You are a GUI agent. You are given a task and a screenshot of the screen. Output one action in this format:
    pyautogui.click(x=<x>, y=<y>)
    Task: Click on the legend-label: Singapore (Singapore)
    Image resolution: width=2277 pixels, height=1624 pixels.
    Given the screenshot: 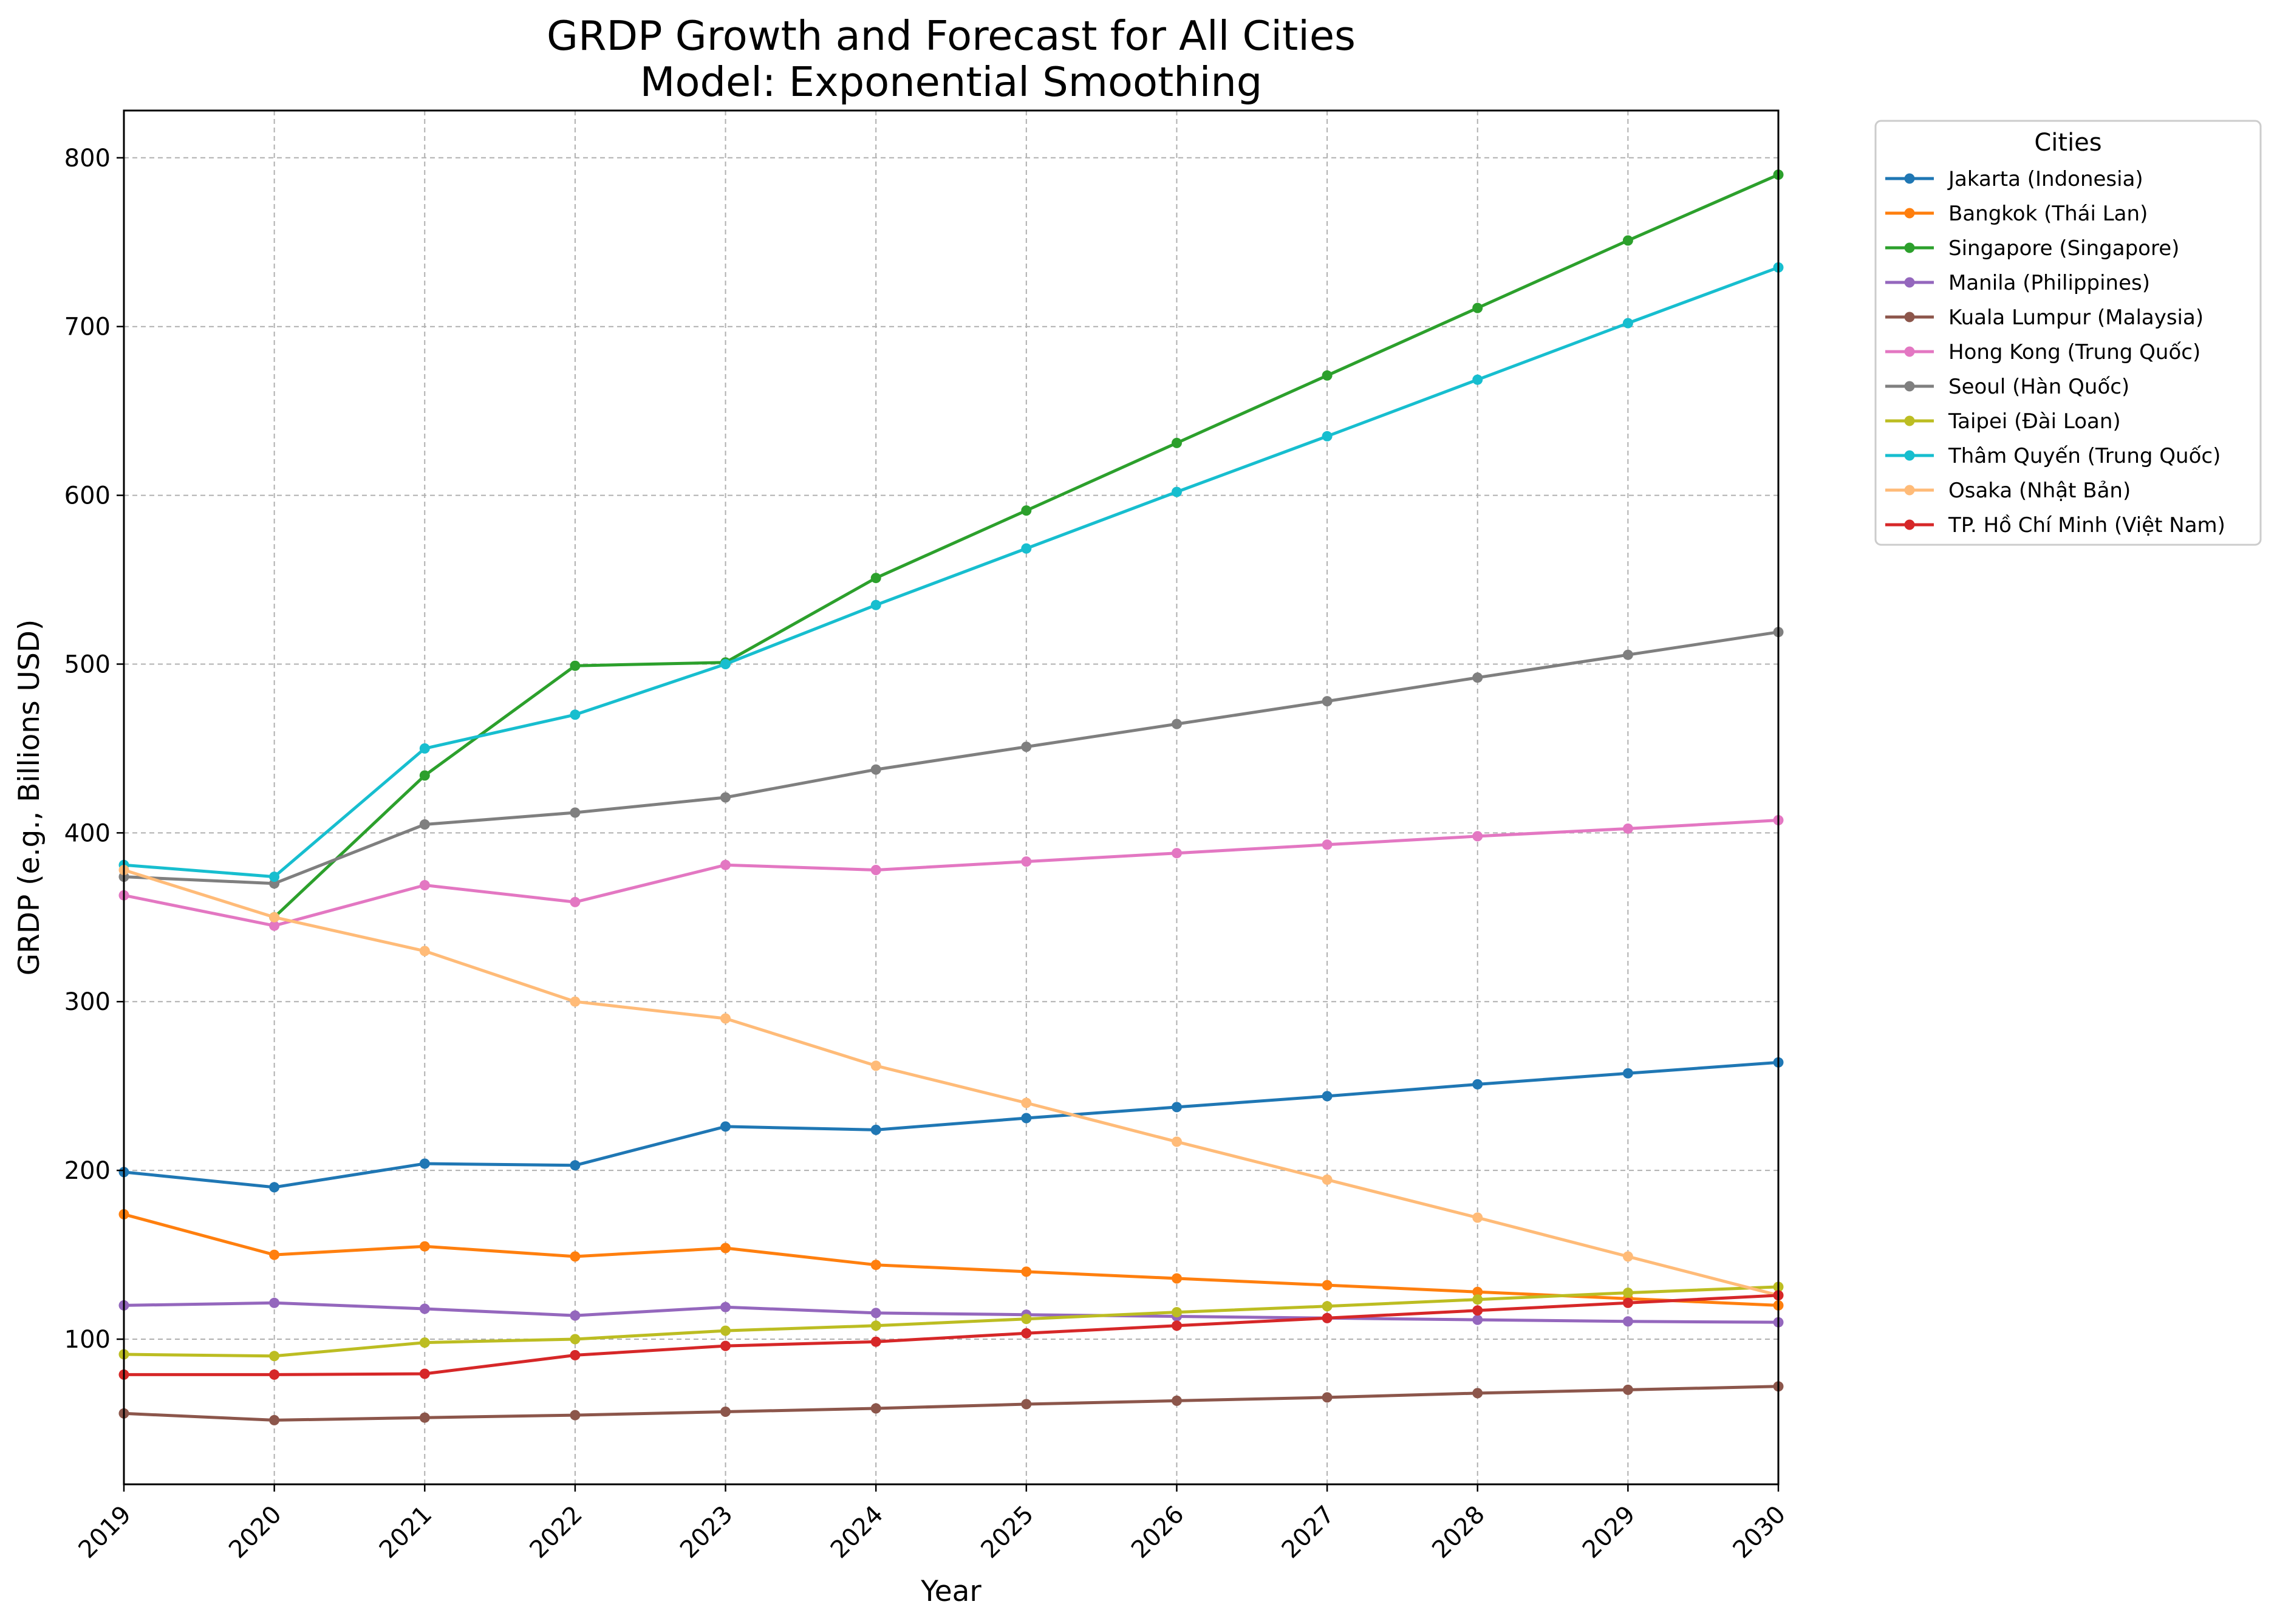 What is the action you would take?
    pyautogui.click(x=2063, y=248)
    